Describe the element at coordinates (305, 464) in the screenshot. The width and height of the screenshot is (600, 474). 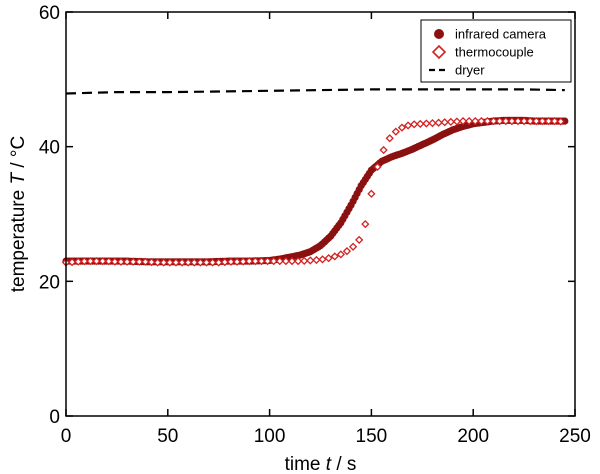
I see `x-axis-title-prefix: time` at that location.